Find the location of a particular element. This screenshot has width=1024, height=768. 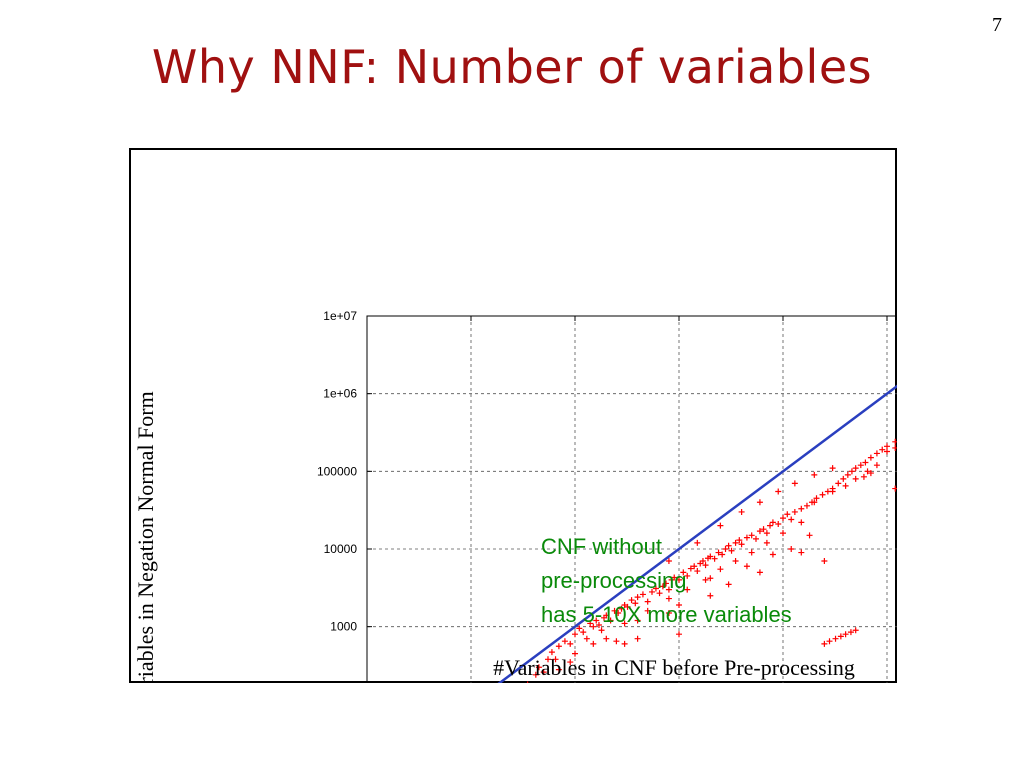

y-tick-label: 100000 is located at coordinates (337, 471).